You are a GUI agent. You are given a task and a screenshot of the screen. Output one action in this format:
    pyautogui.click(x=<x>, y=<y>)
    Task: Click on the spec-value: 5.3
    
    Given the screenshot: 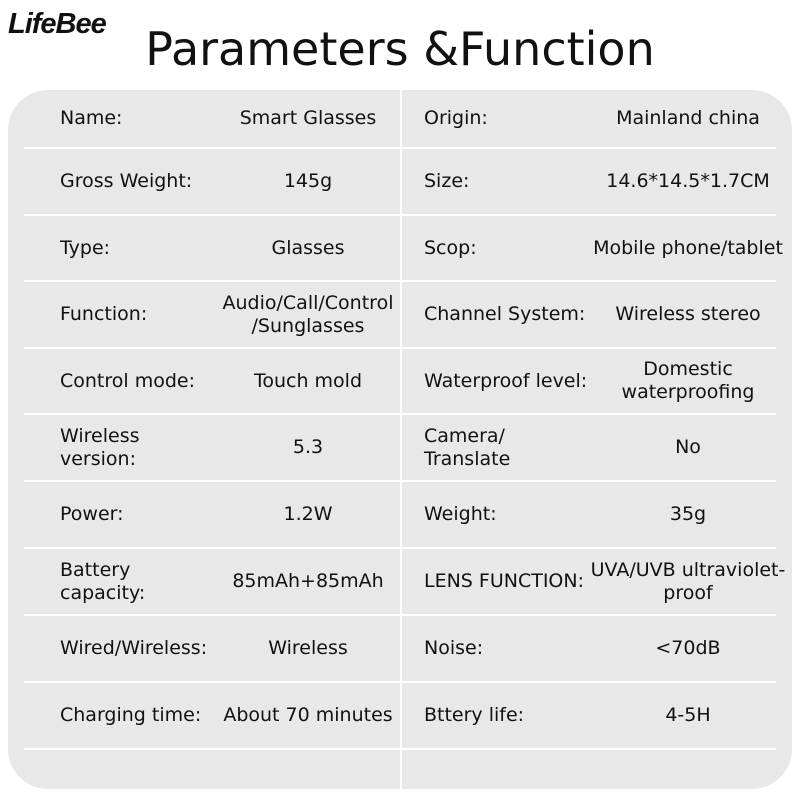 What is the action you would take?
    pyautogui.click(x=308, y=447)
    